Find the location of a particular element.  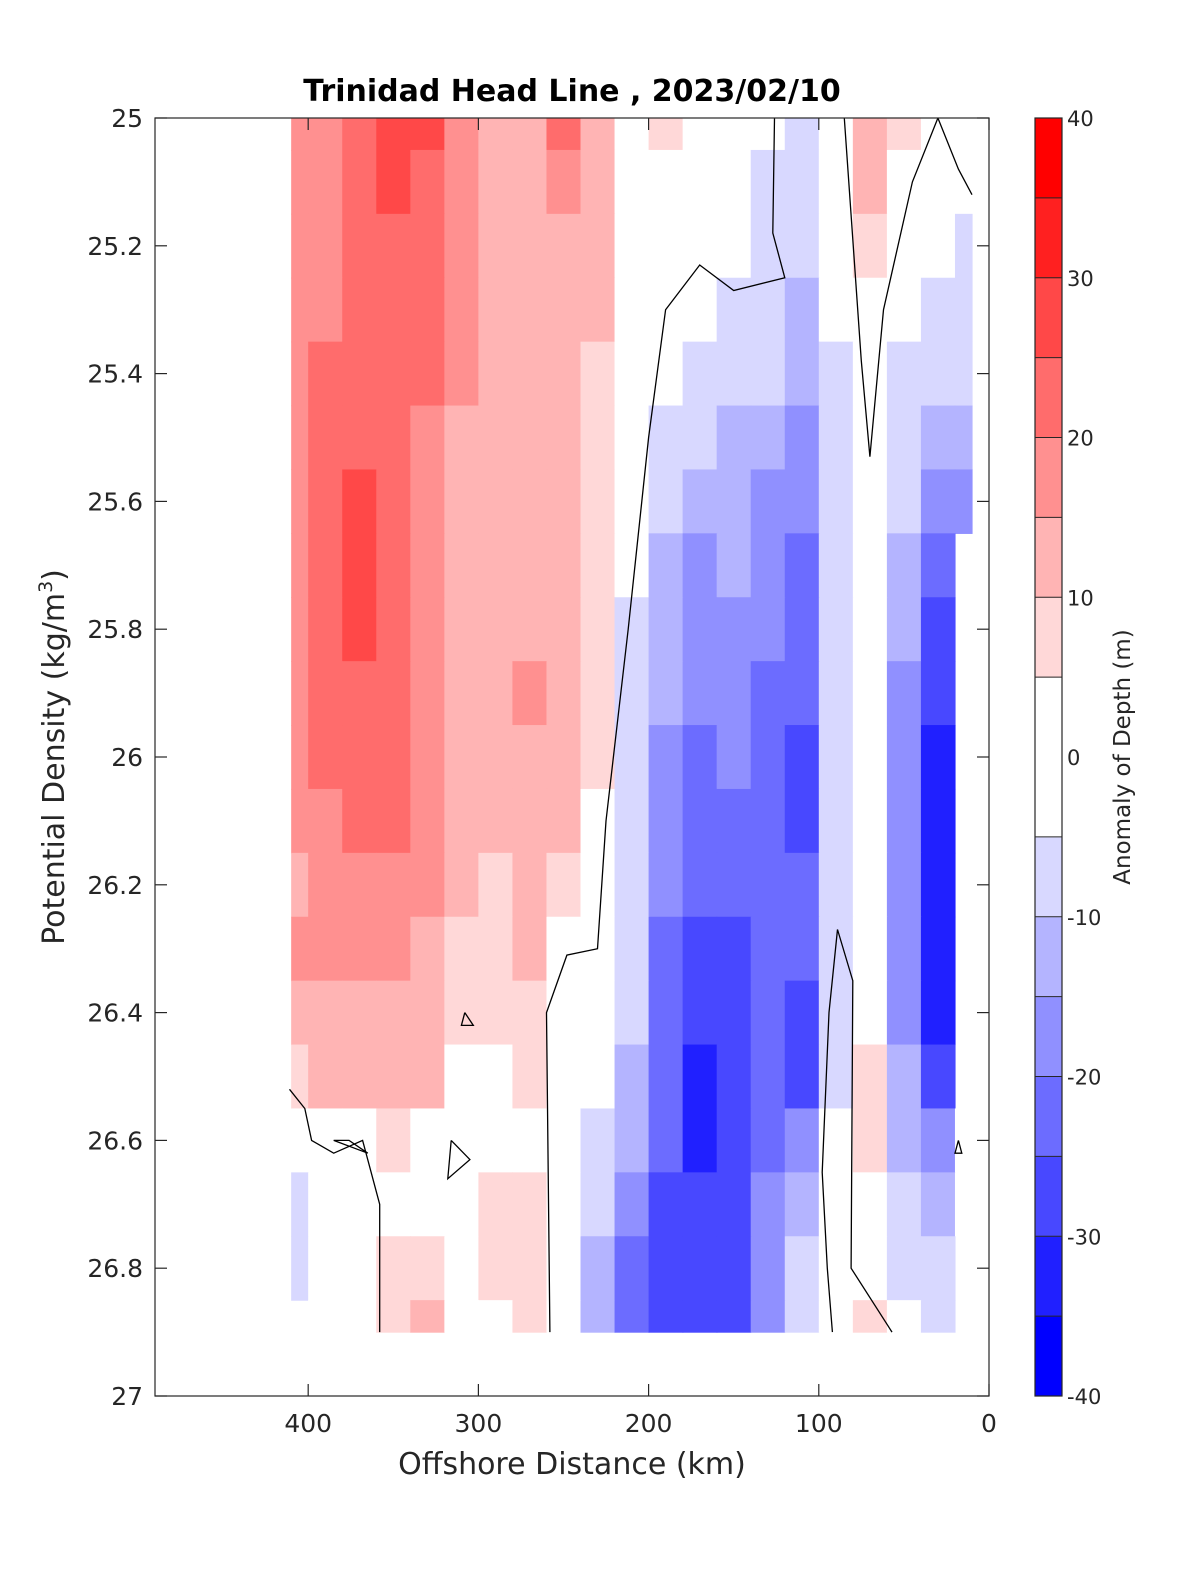

colorbar-tick-label: -40 is located at coordinates (1084, 1397).